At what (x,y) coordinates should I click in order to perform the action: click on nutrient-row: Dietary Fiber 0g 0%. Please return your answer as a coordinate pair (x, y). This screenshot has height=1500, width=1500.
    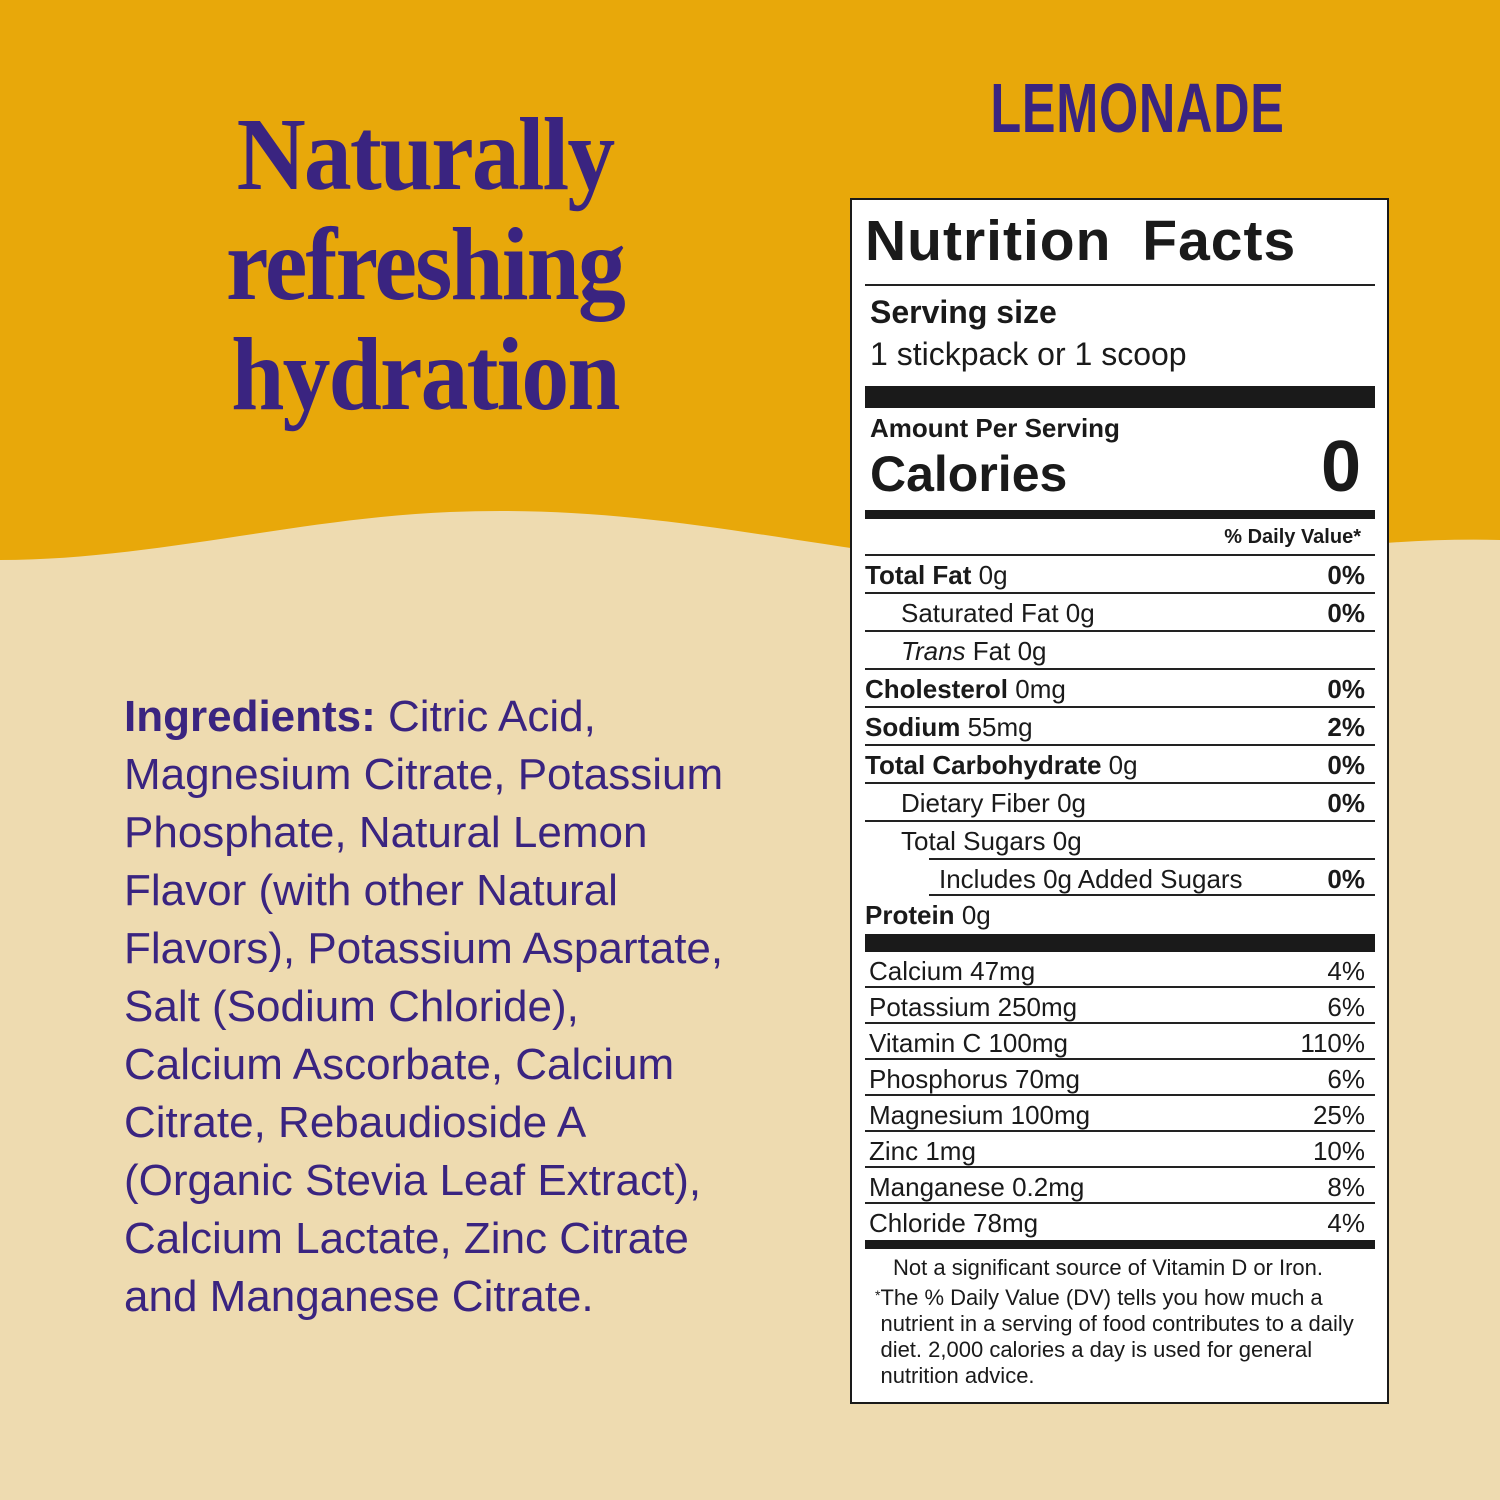
    Looking at the image, I should click on (1120, 803).